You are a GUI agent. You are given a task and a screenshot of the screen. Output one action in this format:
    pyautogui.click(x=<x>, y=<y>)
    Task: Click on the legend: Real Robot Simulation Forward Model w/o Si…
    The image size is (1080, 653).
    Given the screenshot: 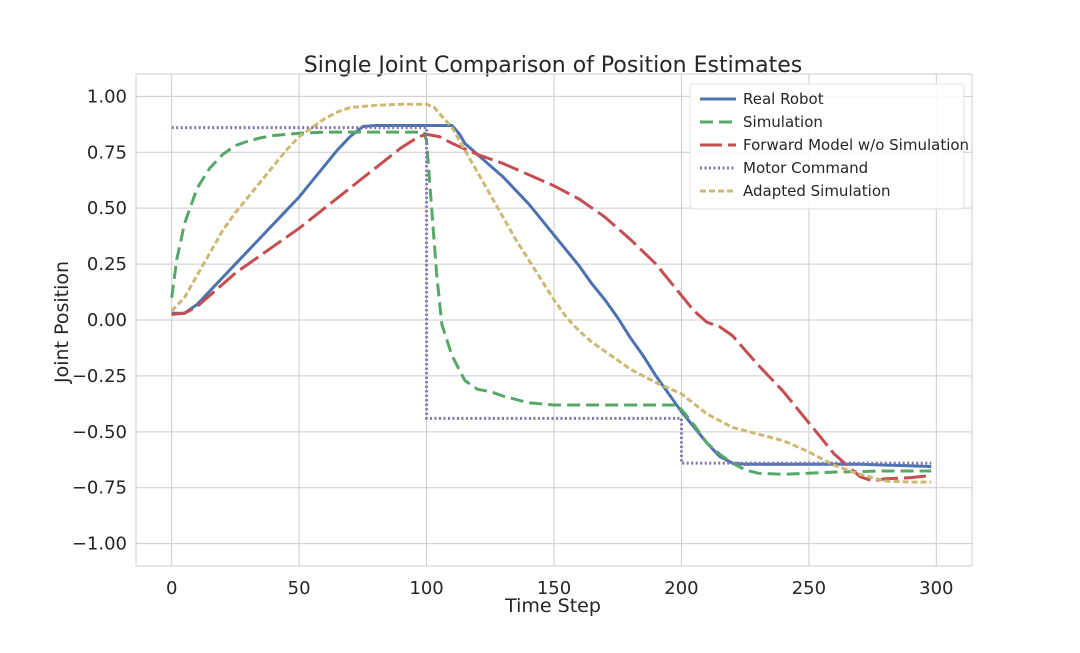 What is the action you would take?
    pyautogui.click(x=829, y=146)
    